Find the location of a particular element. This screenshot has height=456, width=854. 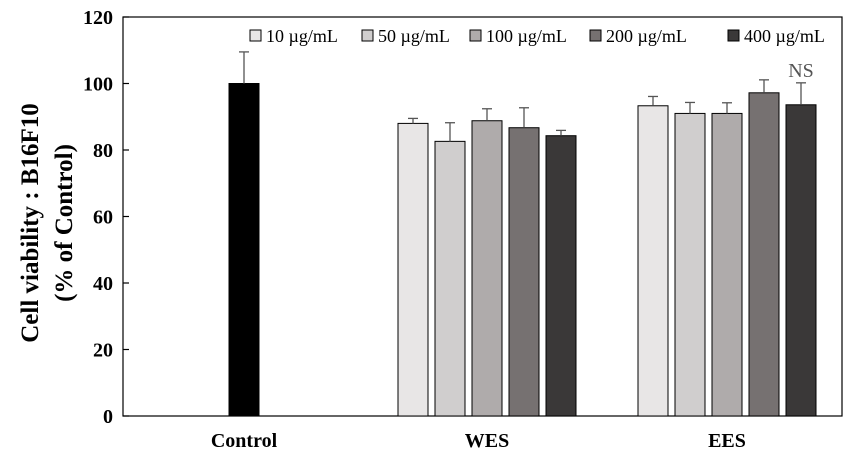

legend-label: 200 µg/mL is located at coordinates (646, 36).